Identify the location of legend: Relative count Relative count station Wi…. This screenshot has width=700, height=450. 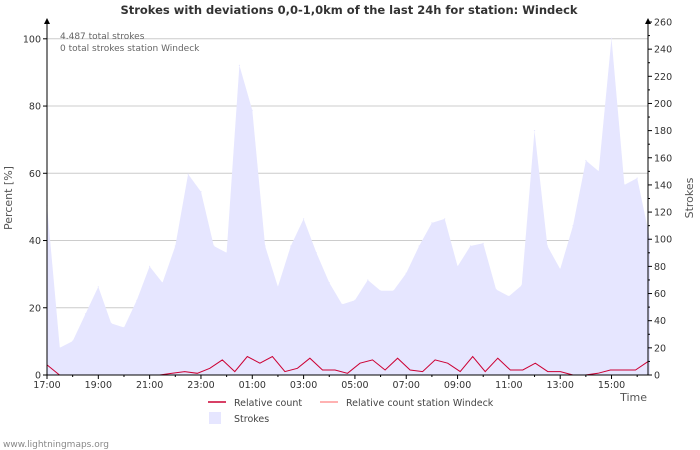
(351, 411).